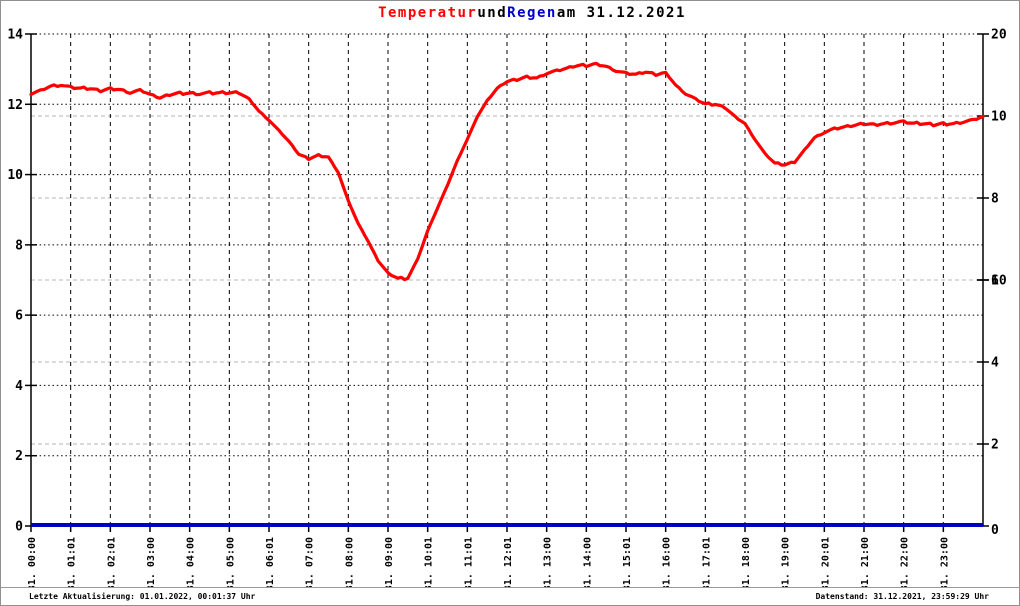 This screenshot has height=606, width=1020. What do you see at coordinates (995, 445) in the screenshot?
I see `y-axis-right-inner-tick-label: 2` at bounding box center [995, 445].